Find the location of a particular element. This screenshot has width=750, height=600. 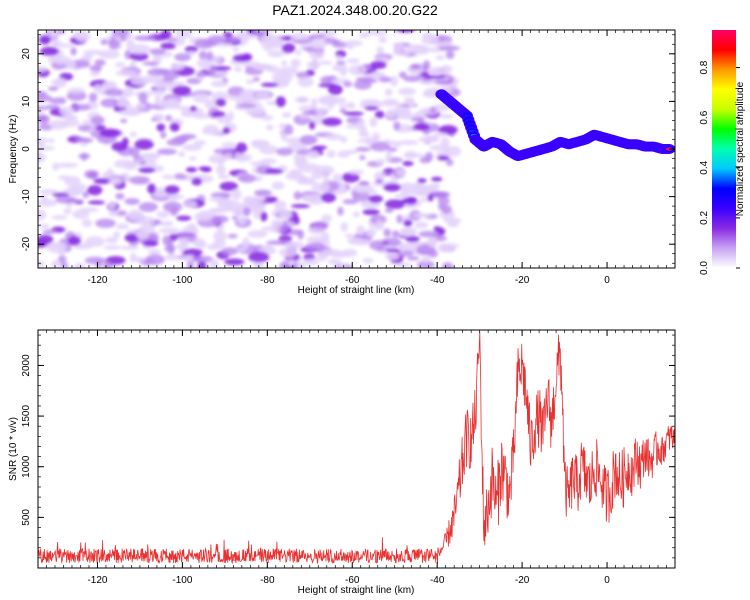

y-tick-label: 1500 is located at coordinates (26, 416).